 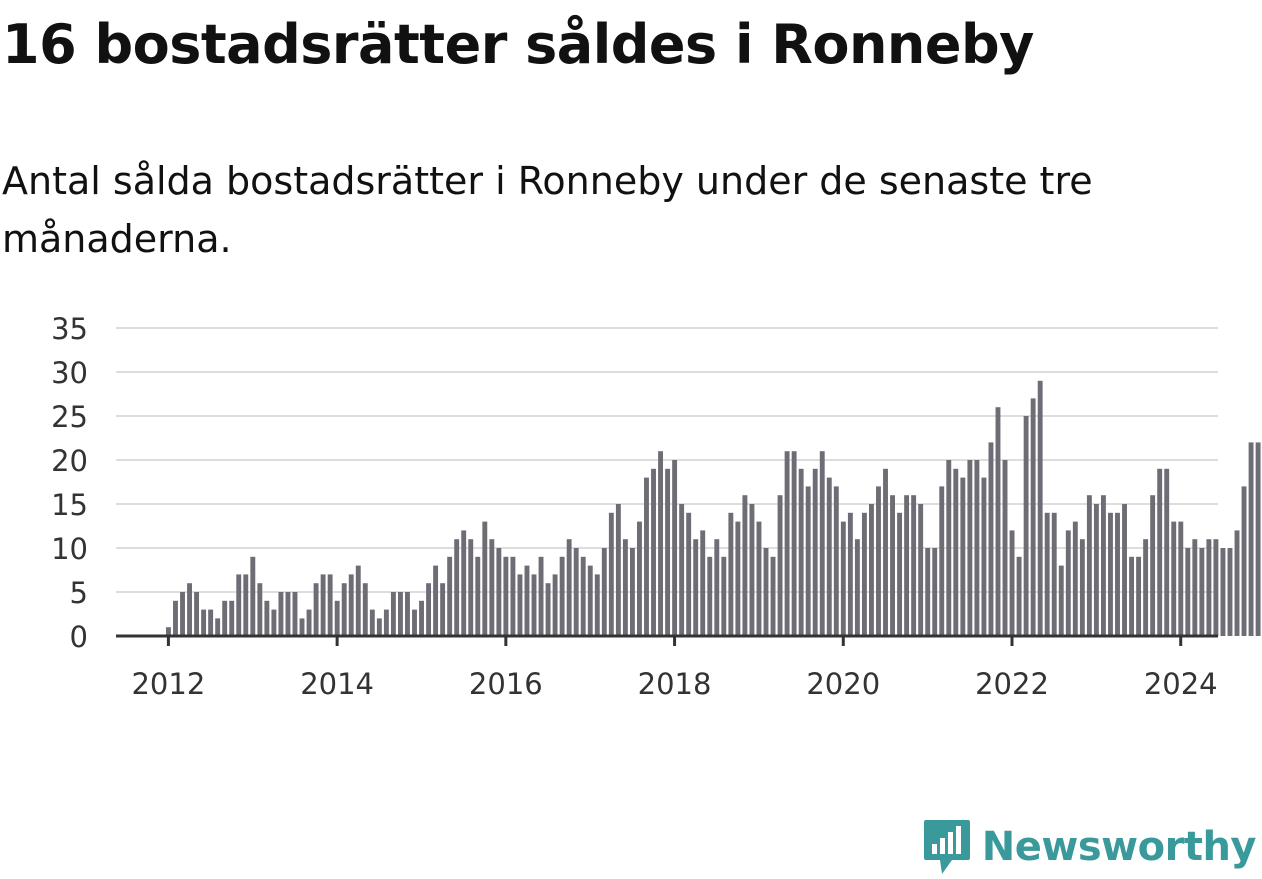 I want to click on x-tick-label: 2014, so click(x=337, y=684).